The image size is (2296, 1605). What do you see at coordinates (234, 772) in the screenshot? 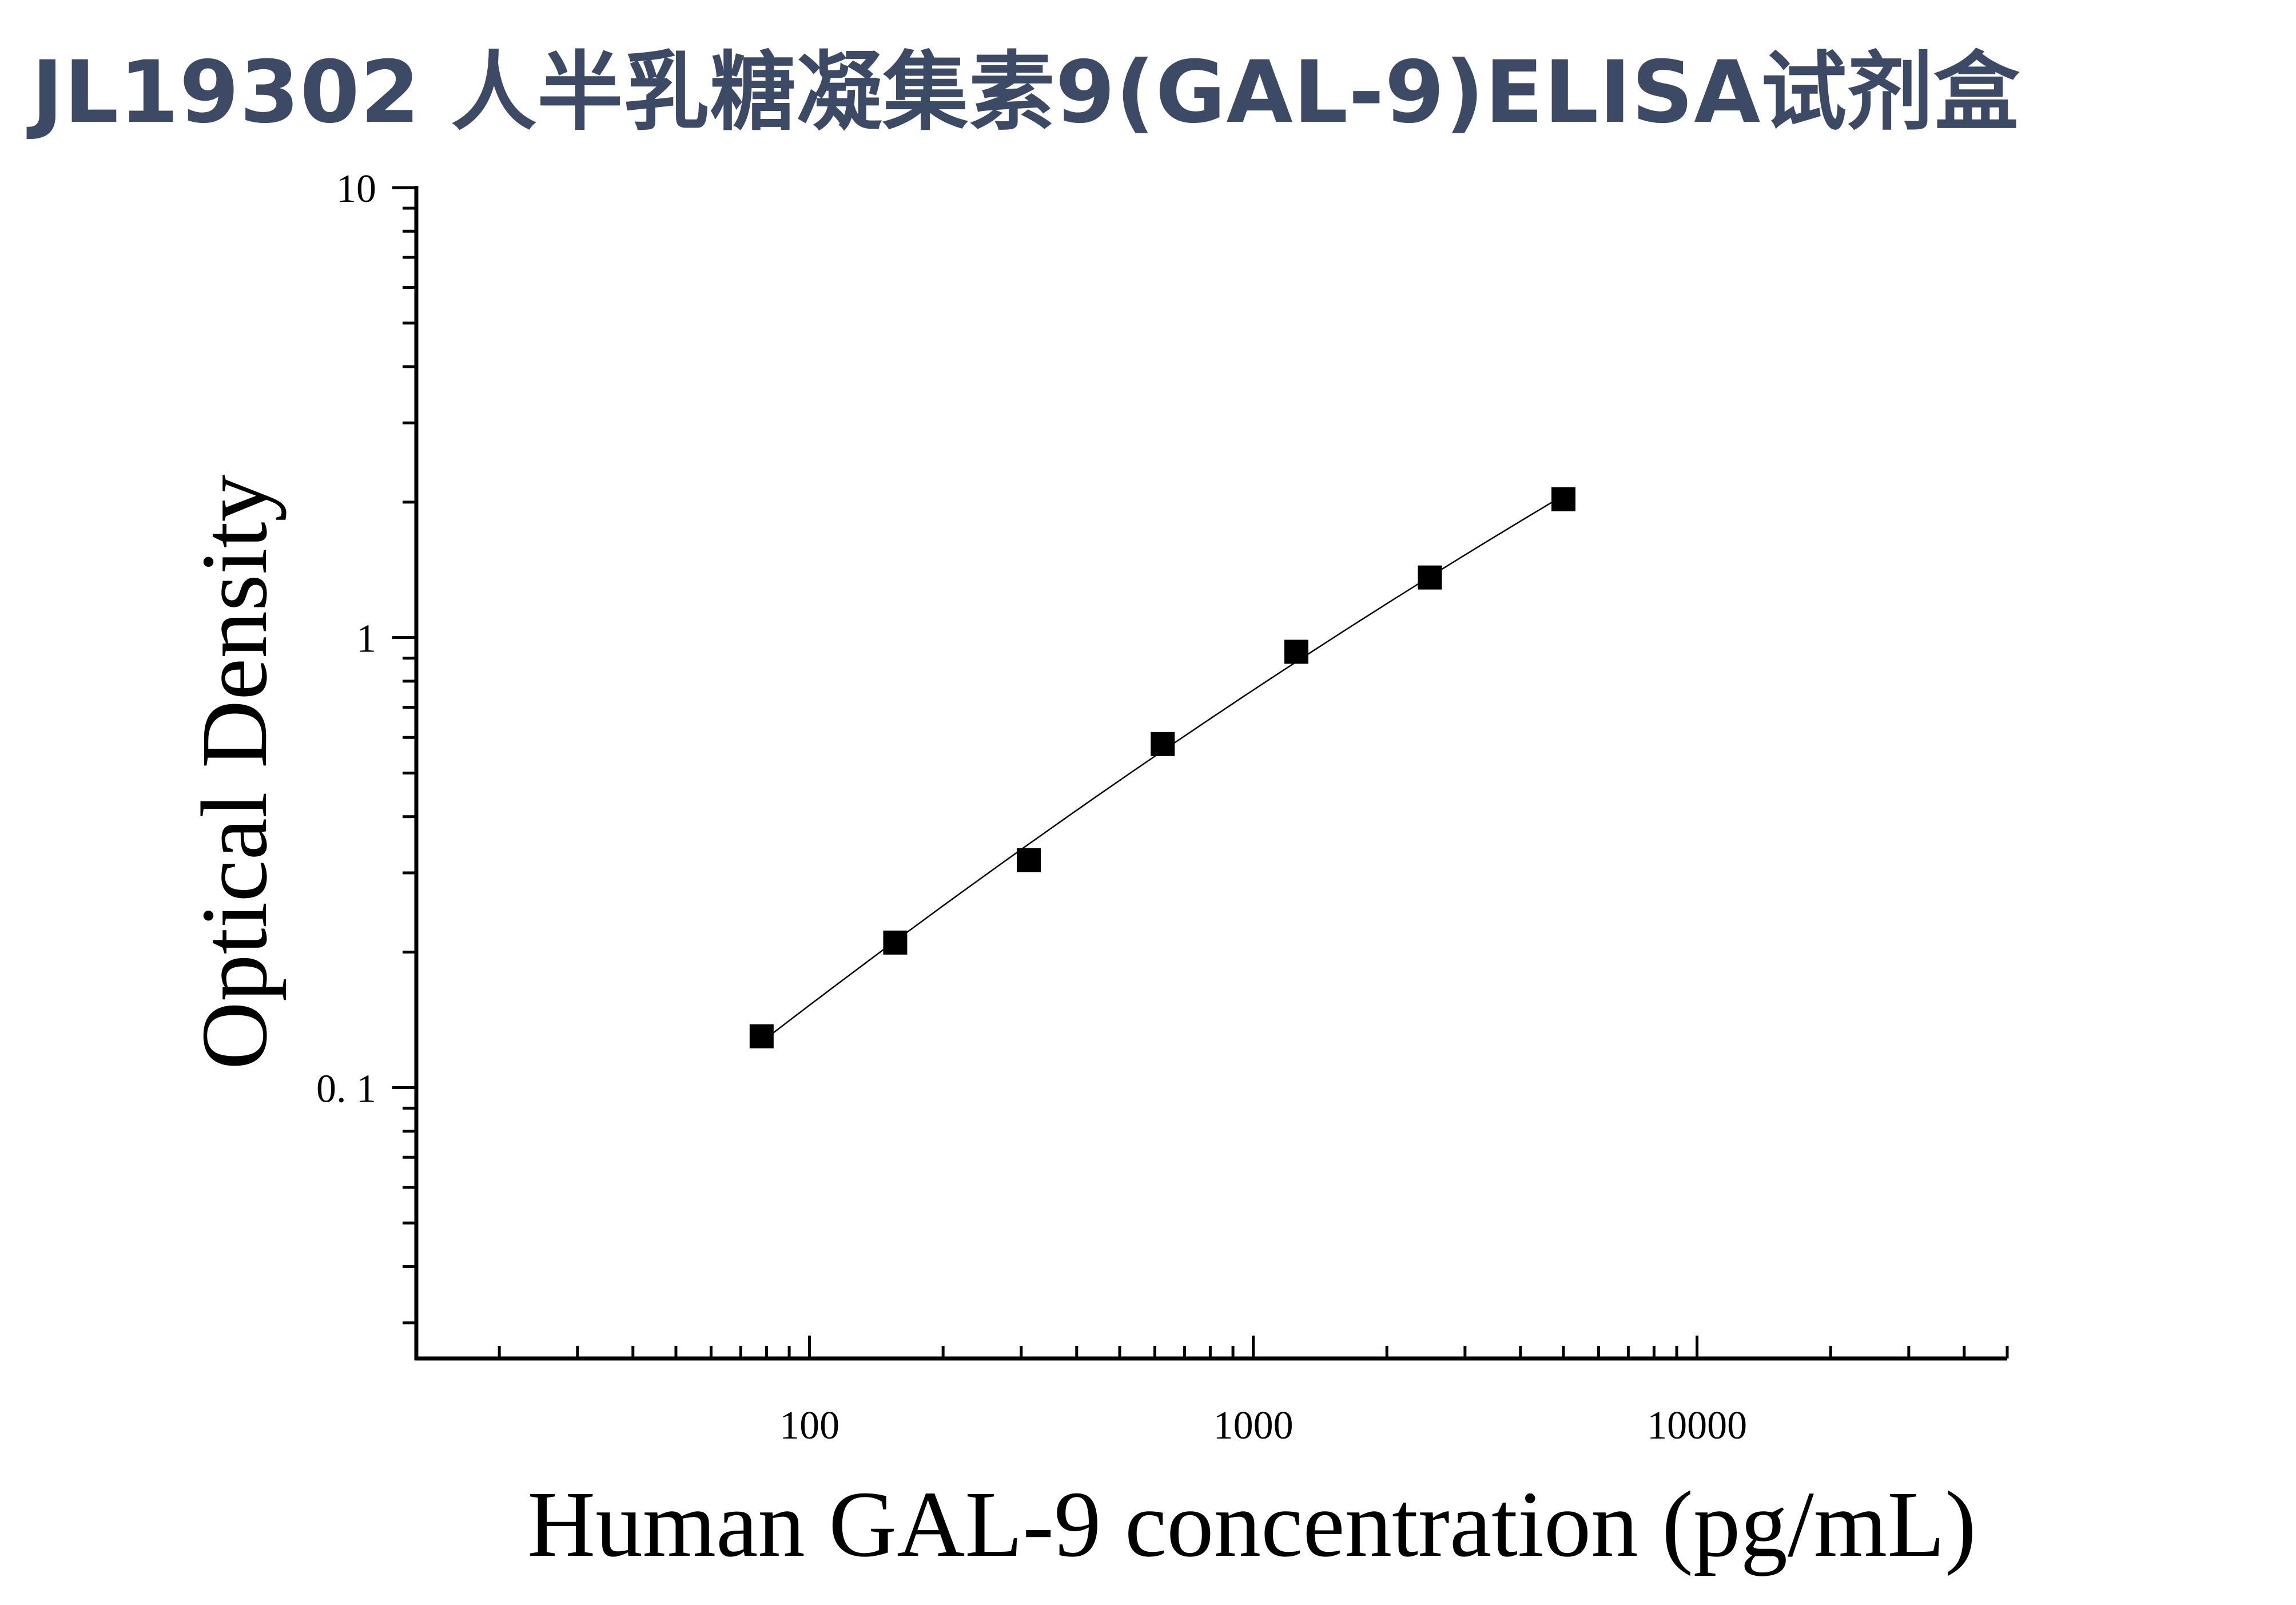
I see `y-axis-title: Optical Density` at bounding box center [234, 772].